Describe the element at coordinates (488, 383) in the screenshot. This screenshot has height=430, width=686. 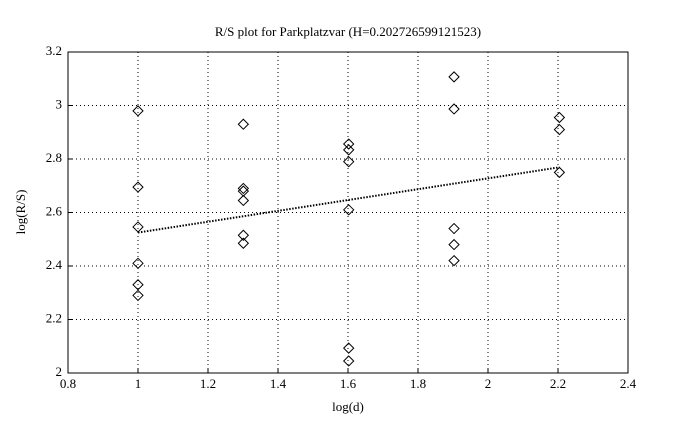
I see `x-tick-label: 2` at that location.